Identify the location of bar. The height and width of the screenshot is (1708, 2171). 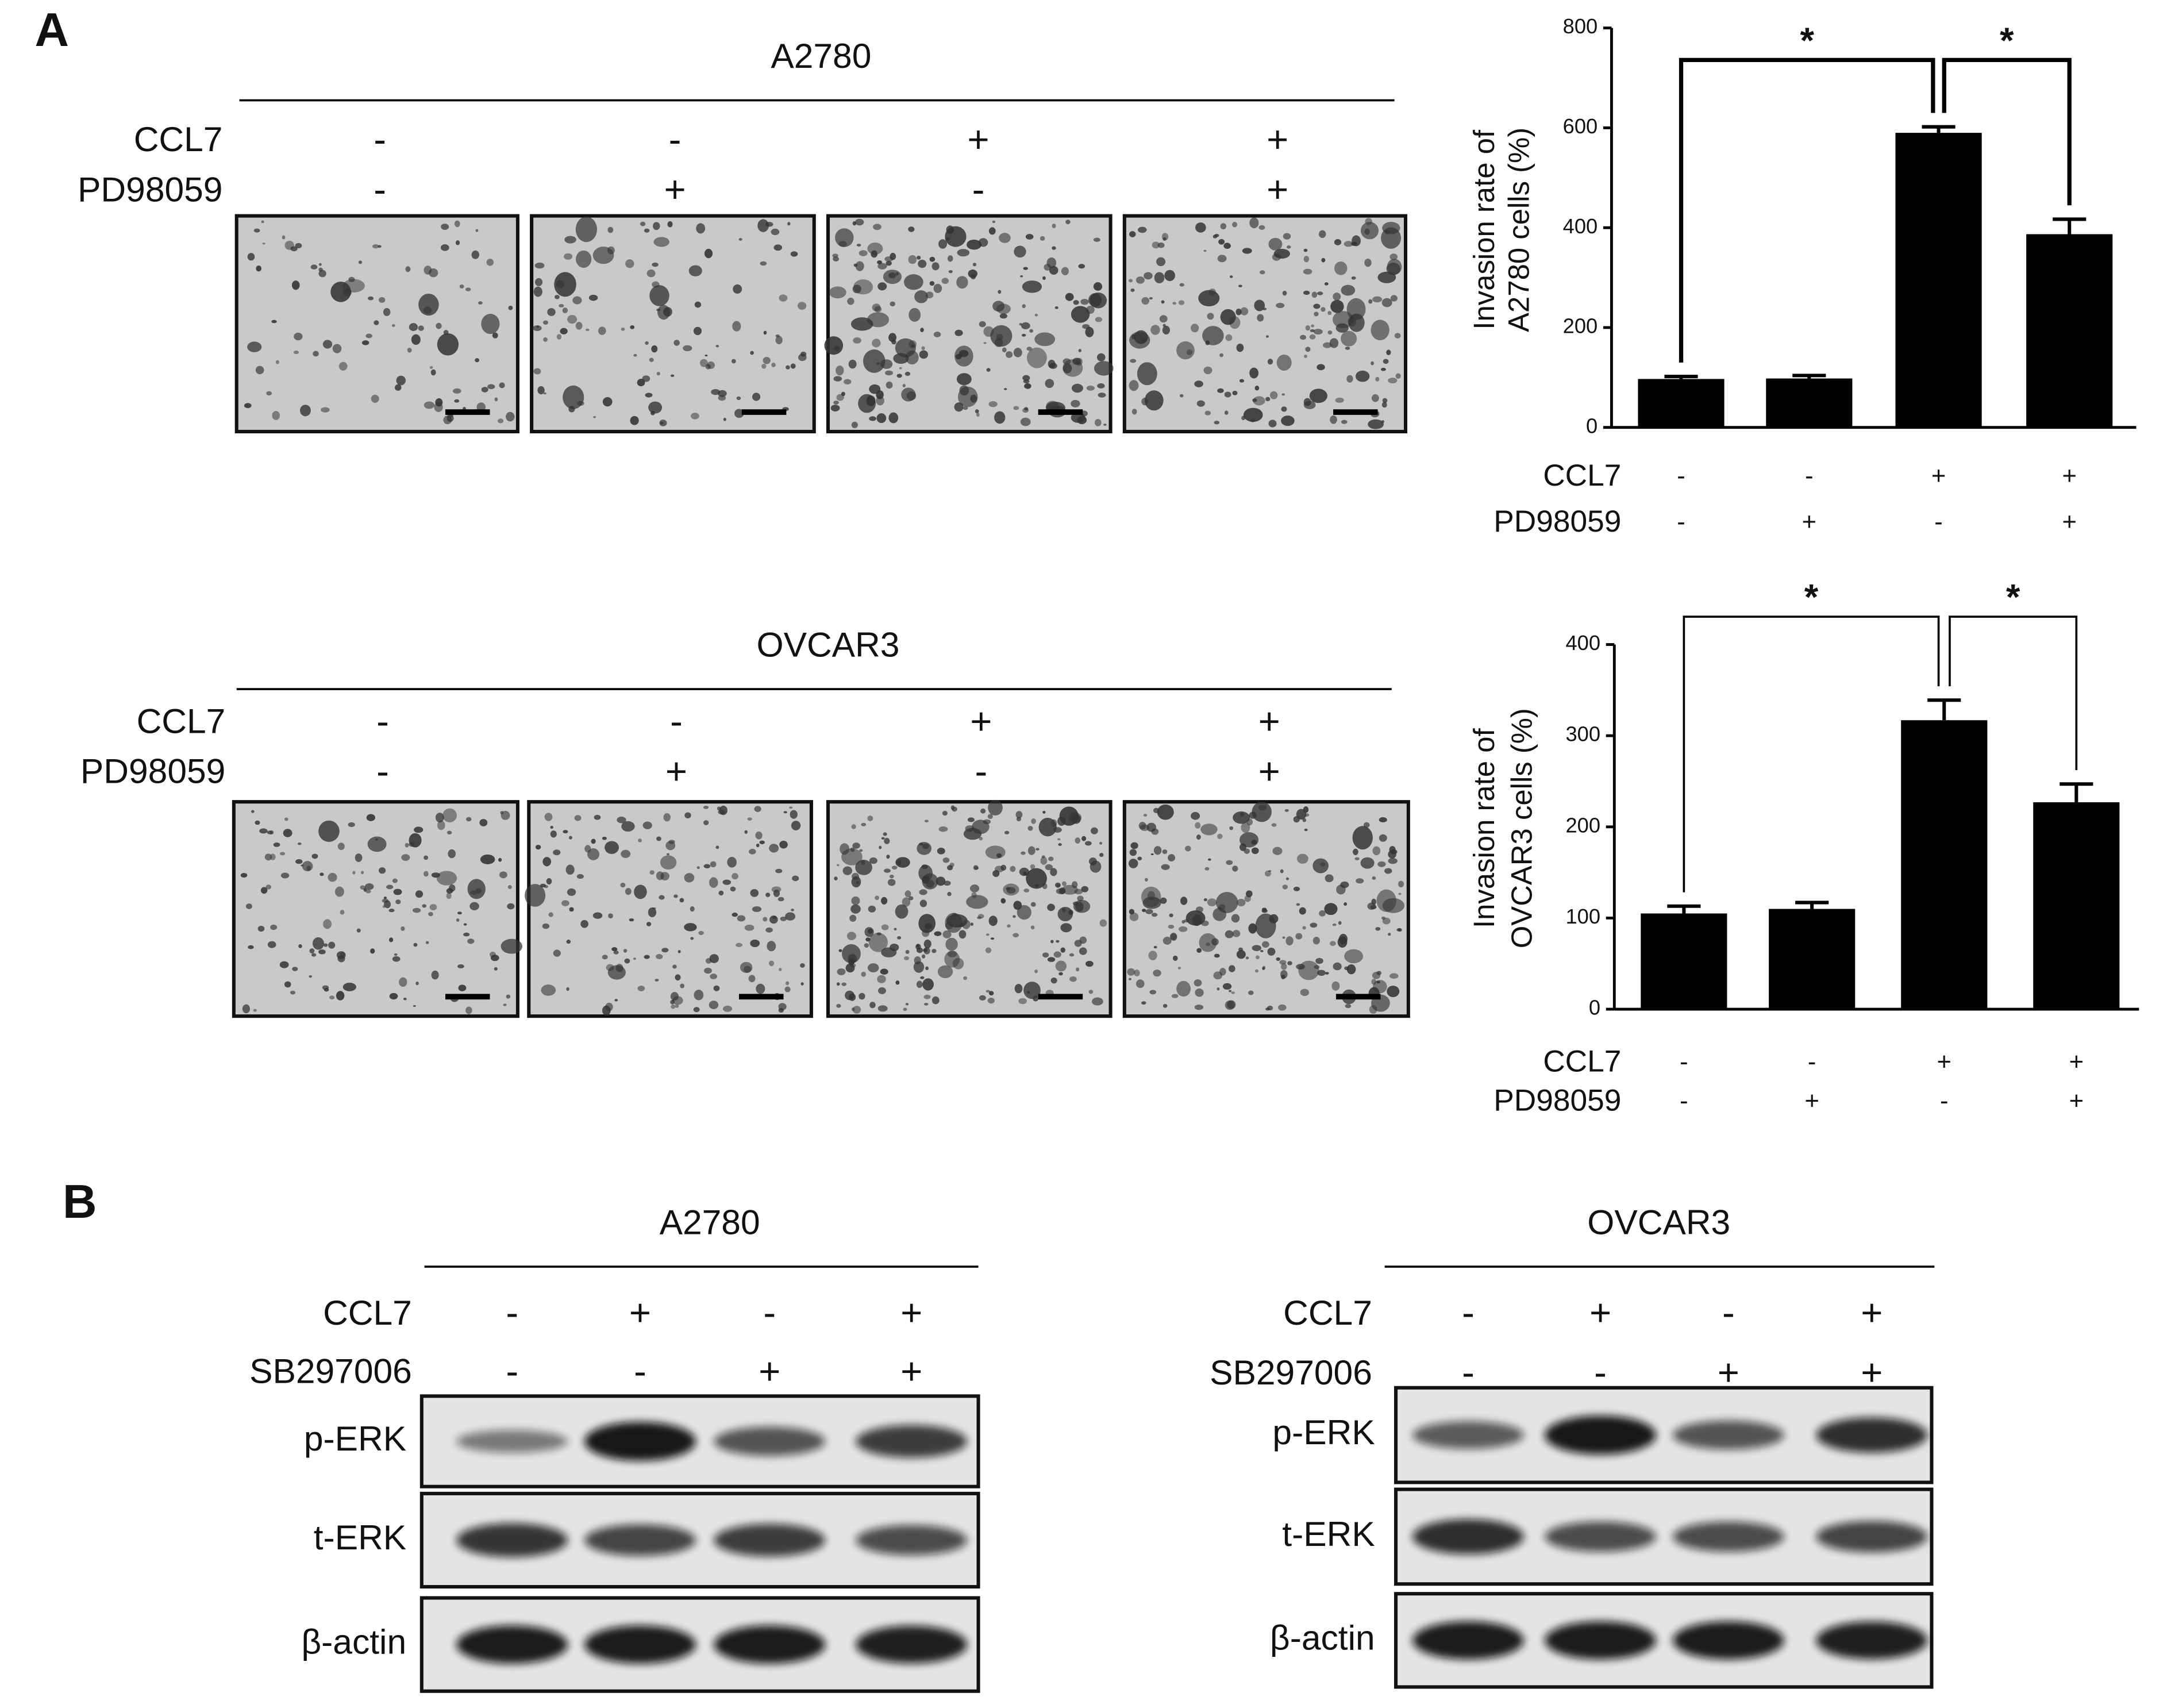
(1944, 865).